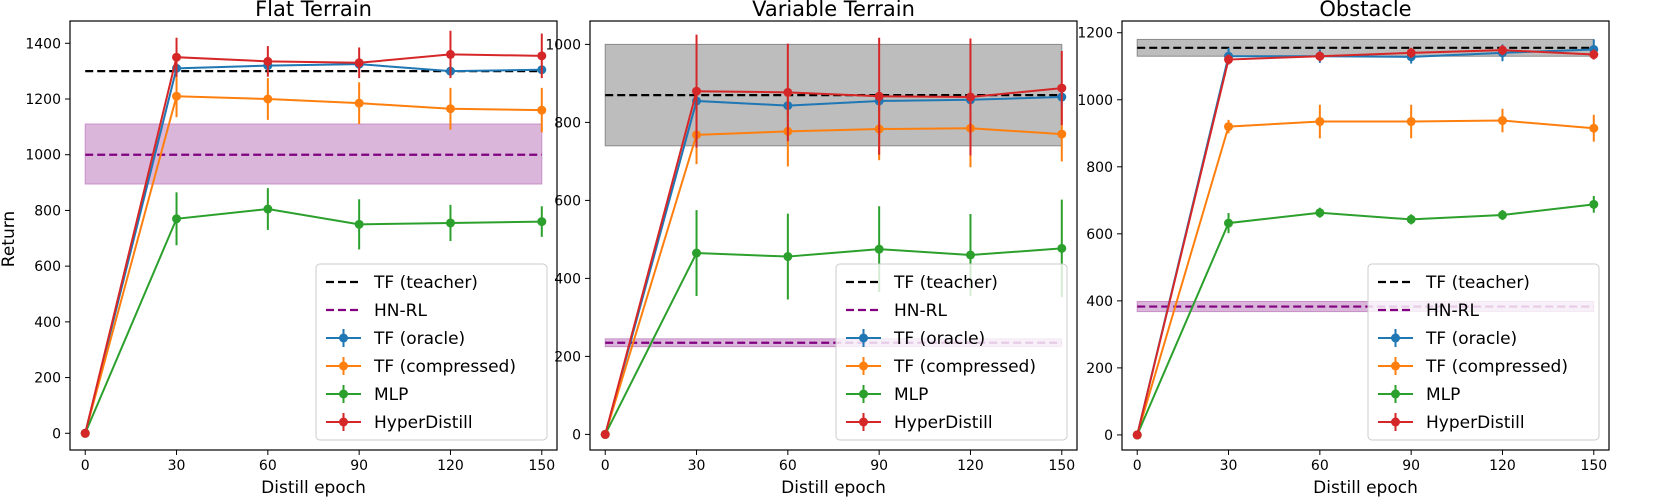 The width and height of the screenshot is (1661, 497). Describe the element at coordinates (1095, 34) in the screenshot. I see `y-tick-label: 1200` at that location.